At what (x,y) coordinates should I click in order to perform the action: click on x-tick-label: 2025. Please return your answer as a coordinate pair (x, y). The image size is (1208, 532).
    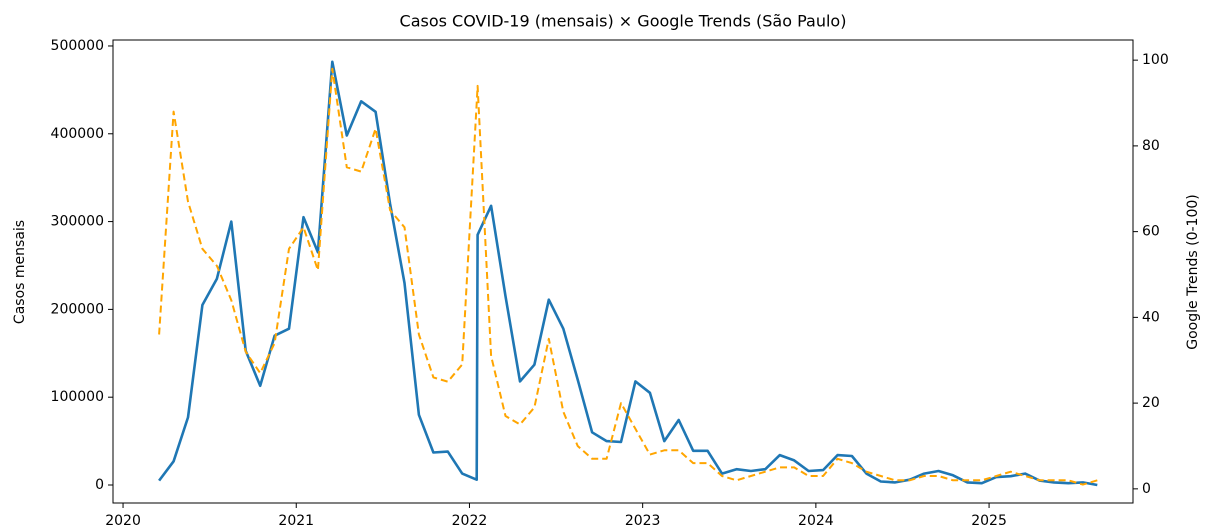
    Looking at the image, I should click on (989, 521).